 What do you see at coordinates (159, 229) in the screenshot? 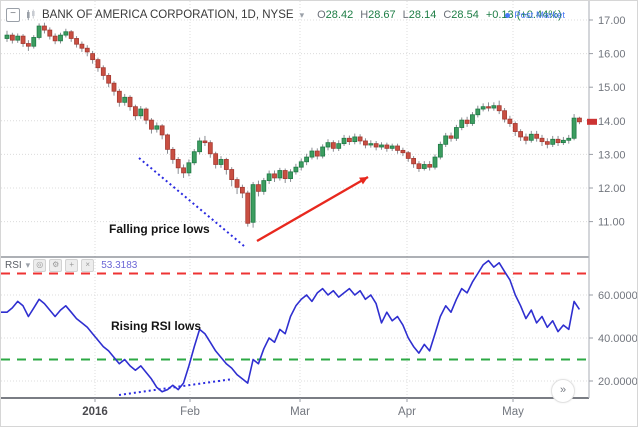
I see `annotation-falling-price-lows: Falling price lows` at bounding box center [159, 229].